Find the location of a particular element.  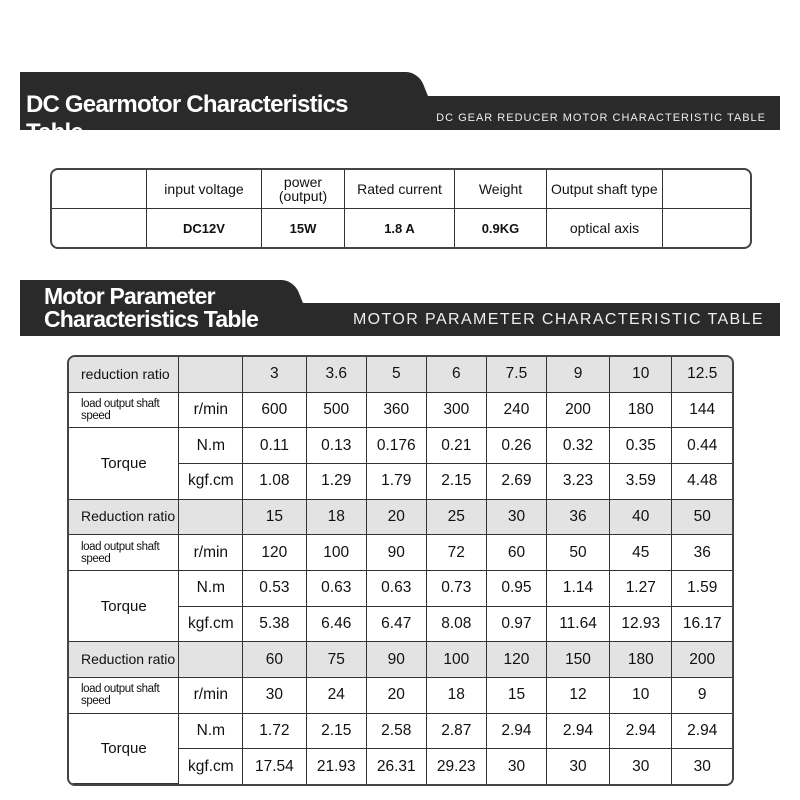

speed-value: 24 is located at coordinates (336, 695).